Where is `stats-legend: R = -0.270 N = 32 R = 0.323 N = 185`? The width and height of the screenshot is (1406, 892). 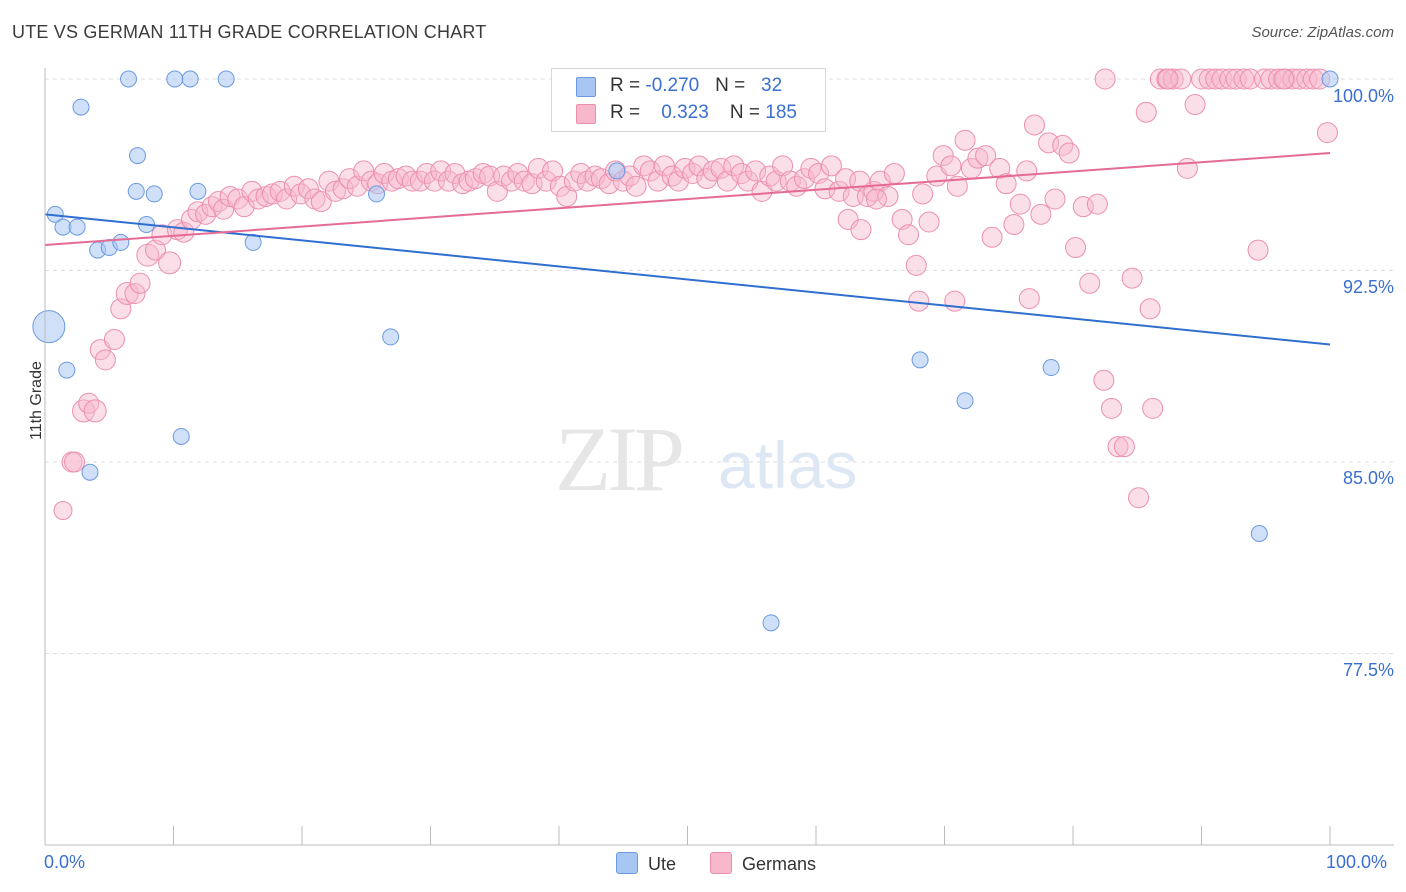
stats-legend: R = -0.270 N = 32 R = 0.323 N = 185 is located at coordinates (688, 100).